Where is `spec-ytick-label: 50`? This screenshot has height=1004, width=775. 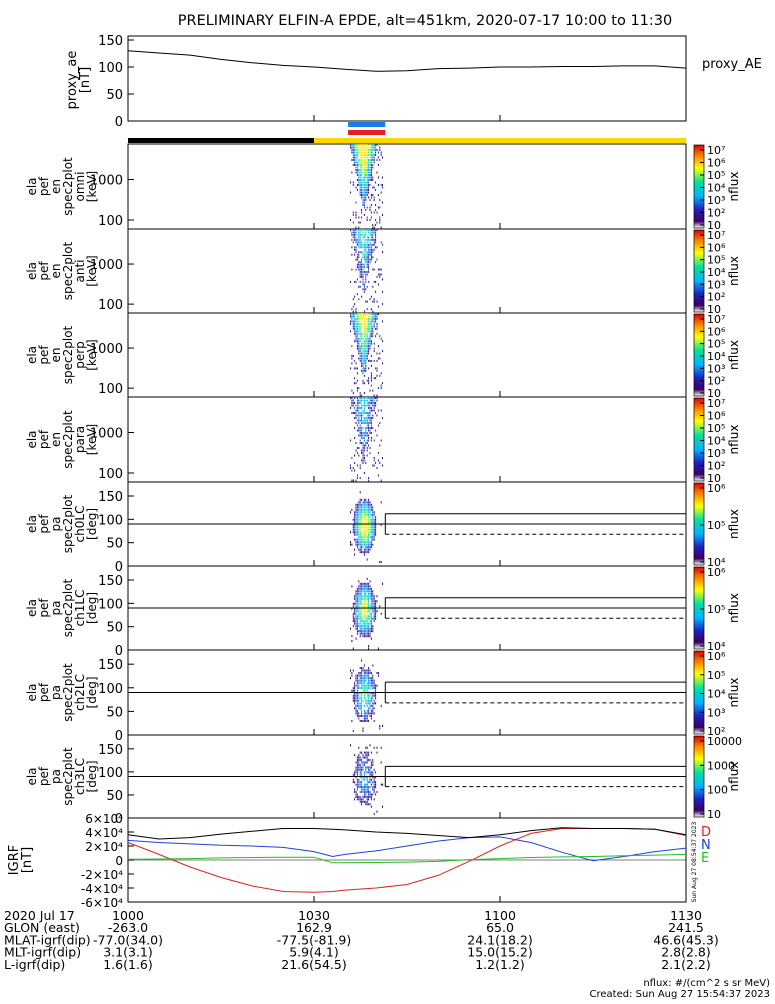 spec-ytick-label: 50 is located at coordinates (114, 628).